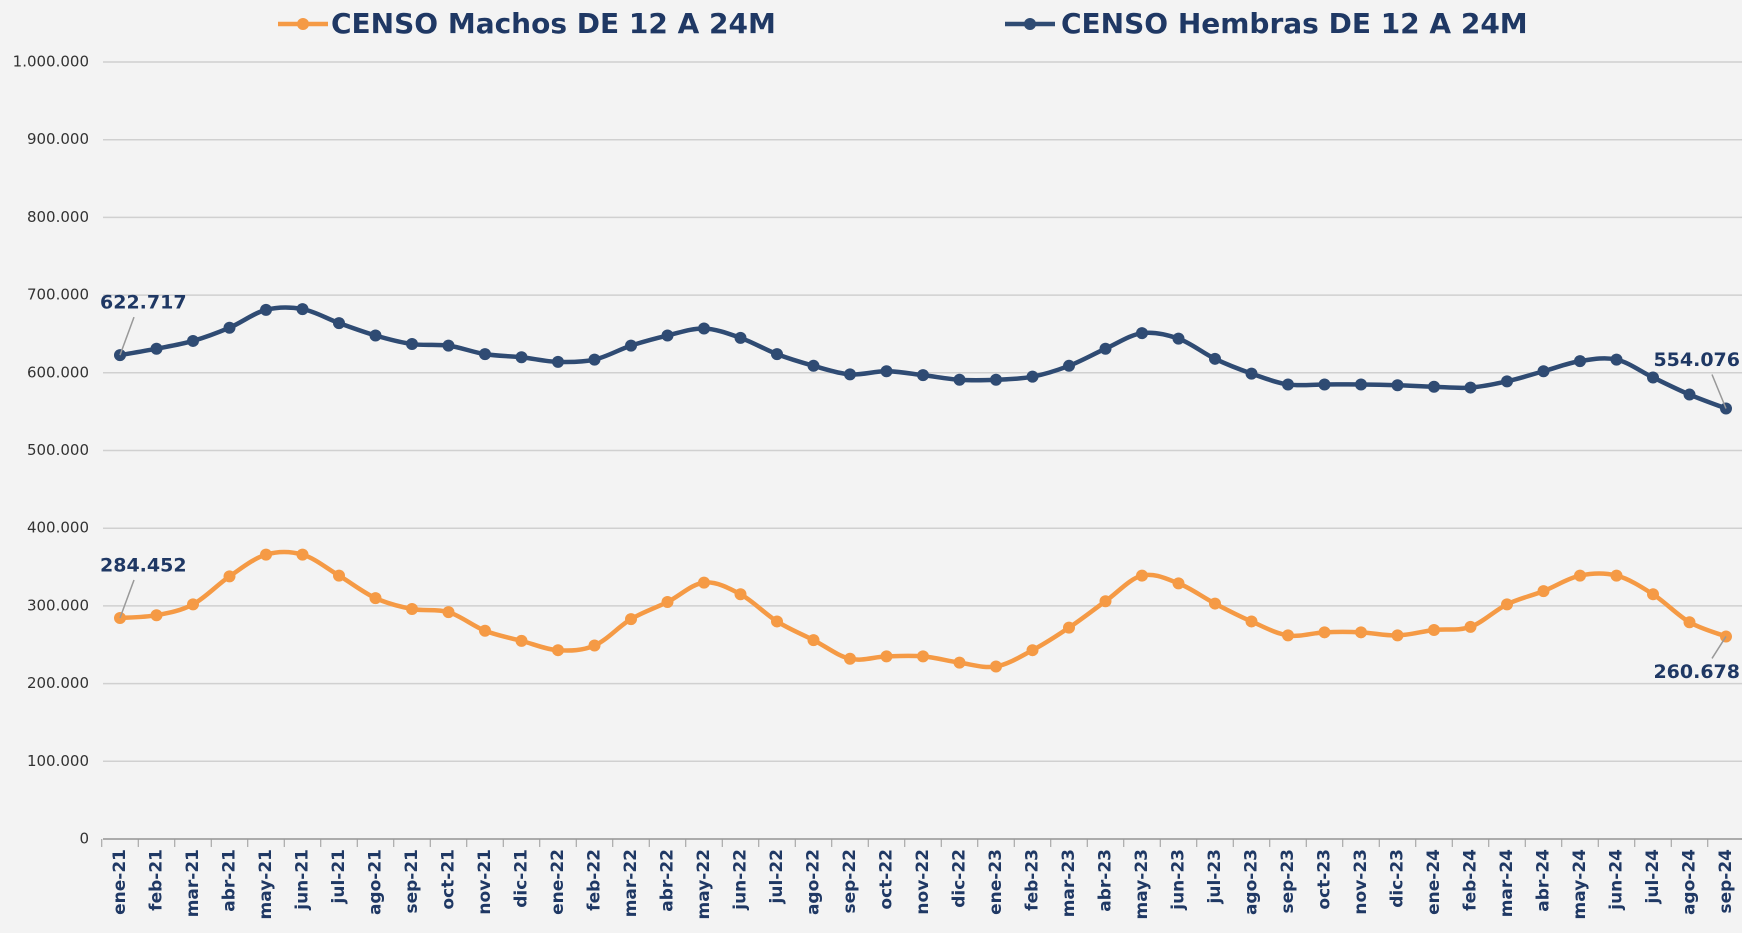 The height and width of the screenshot is (933, 1742). I want to click on x-tick-label: jun-23, so click(1179, 880).